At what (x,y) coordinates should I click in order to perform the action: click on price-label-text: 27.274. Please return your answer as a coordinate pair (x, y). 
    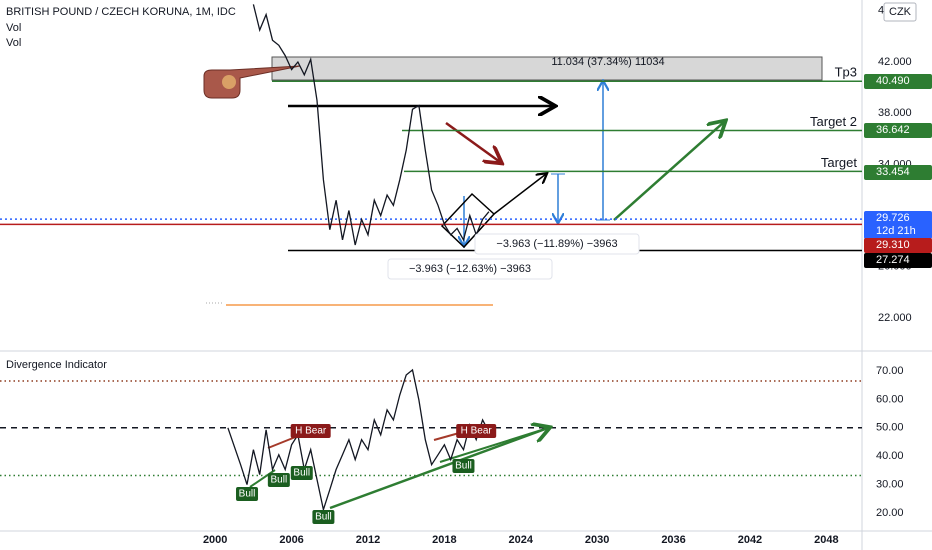
    Looking at the image, I should click on (893, 260).